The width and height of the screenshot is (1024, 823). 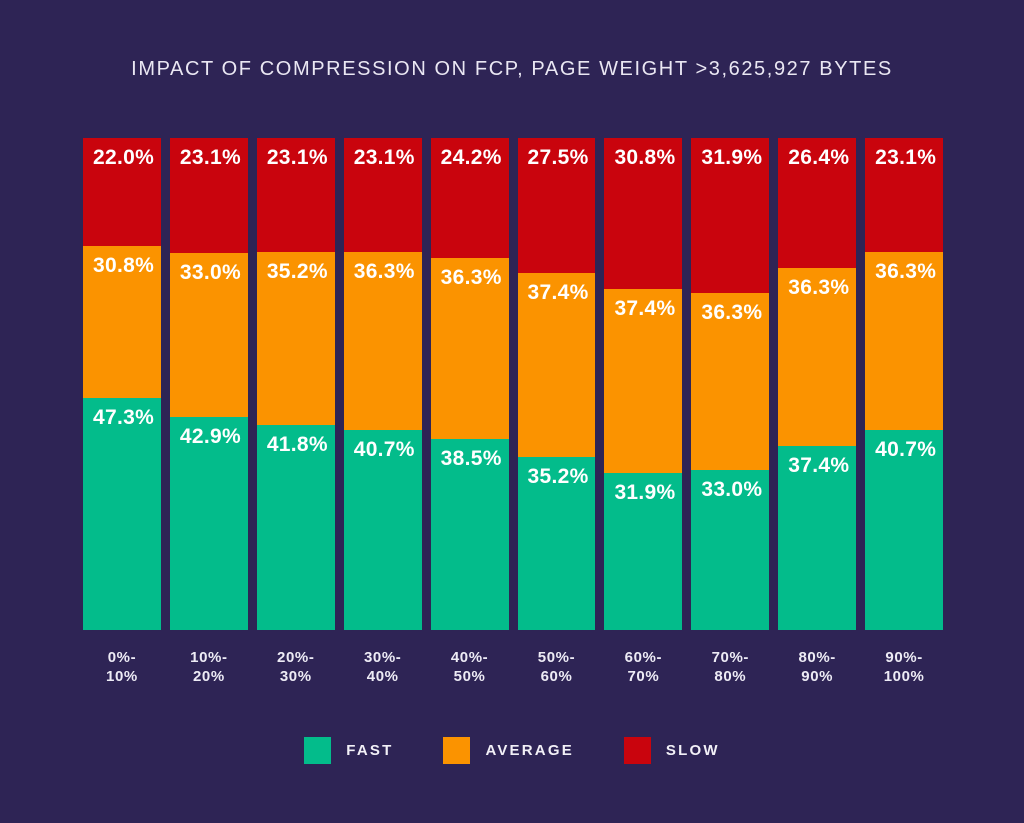 What do you see at coordinates (457, 750) in the screenshot?
I see `legend-swatch-average` at bounding box center [457, 750].